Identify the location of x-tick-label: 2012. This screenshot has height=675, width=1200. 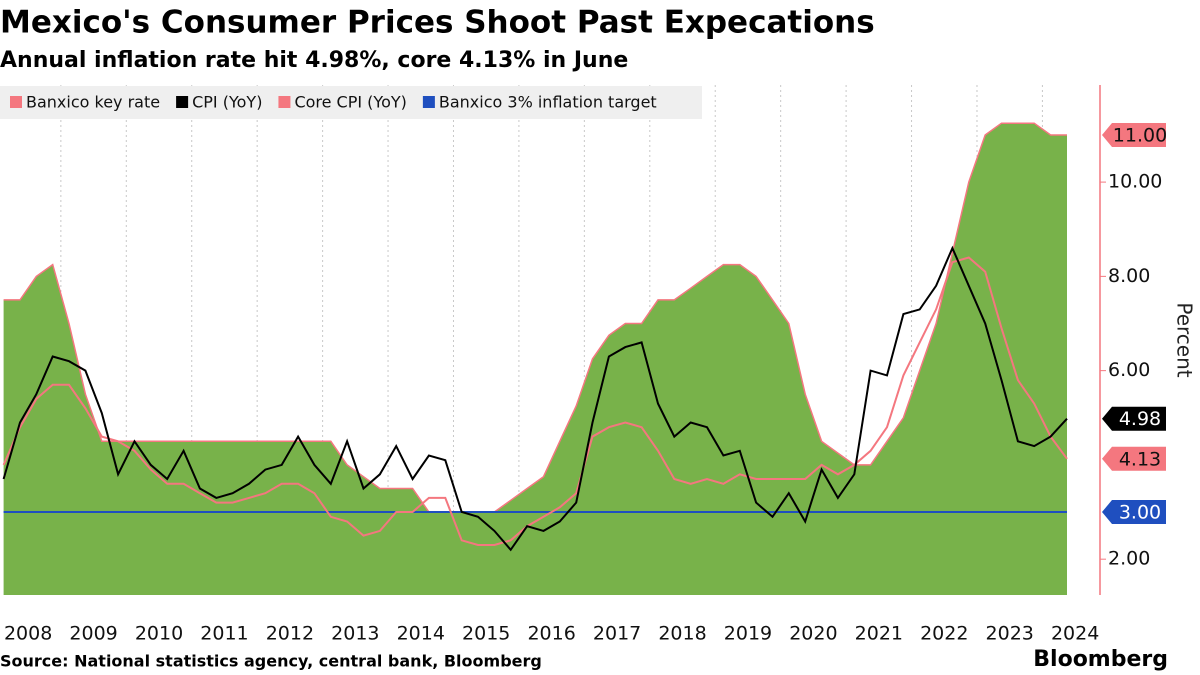
(290, 634).